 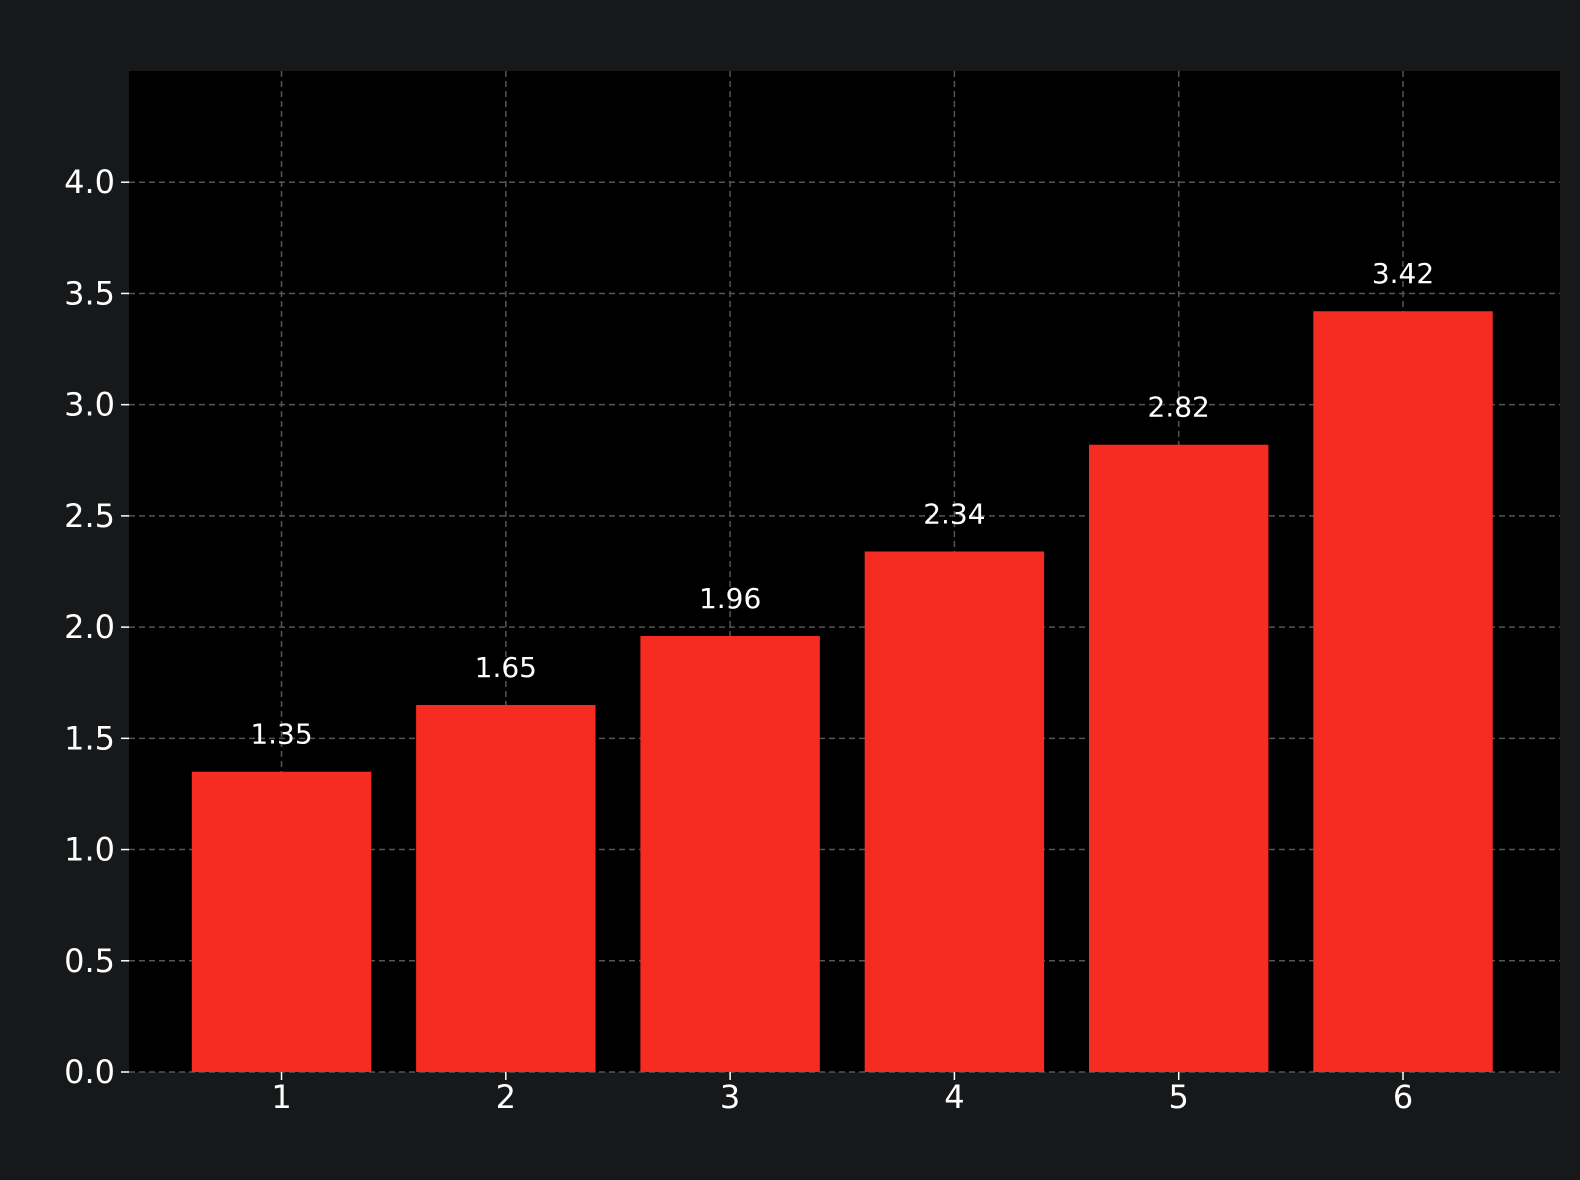 I want to click on bar-value-label: 3.42, so click(x=1403, y=273).